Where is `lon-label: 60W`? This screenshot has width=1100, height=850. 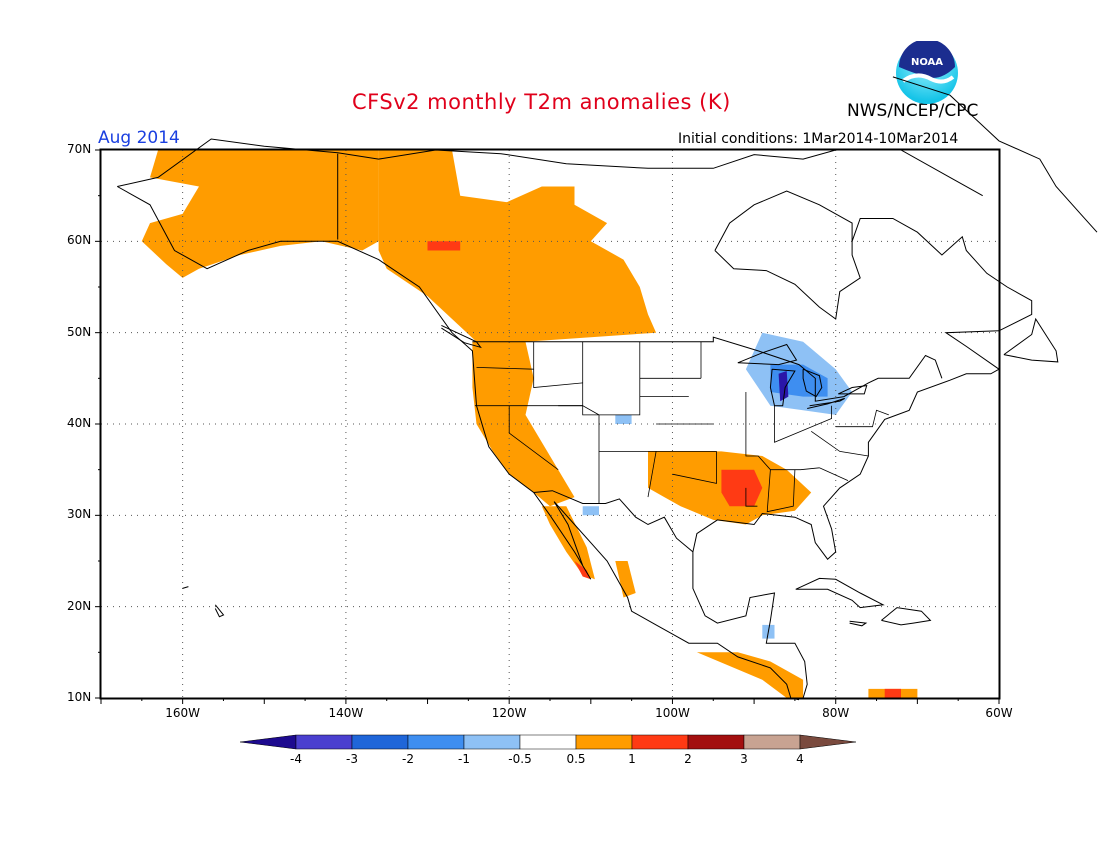
lon-label: 60W is located at coordinates (999, 713).